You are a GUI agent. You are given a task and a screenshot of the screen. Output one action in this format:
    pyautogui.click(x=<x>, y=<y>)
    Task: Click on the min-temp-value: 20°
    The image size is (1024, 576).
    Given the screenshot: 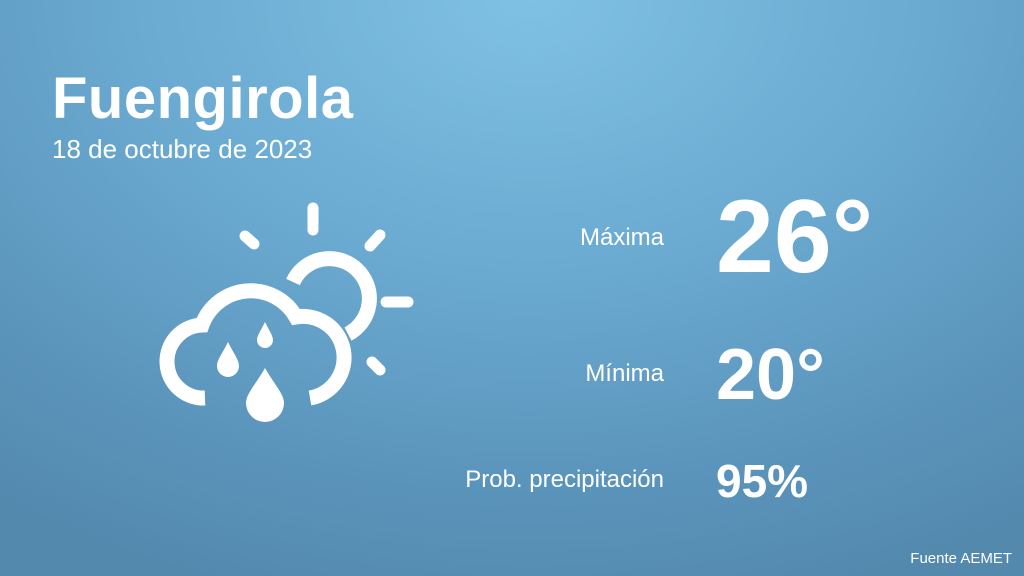 What is the action you would take?
    pyautogui.click(x=770, y=375)
    